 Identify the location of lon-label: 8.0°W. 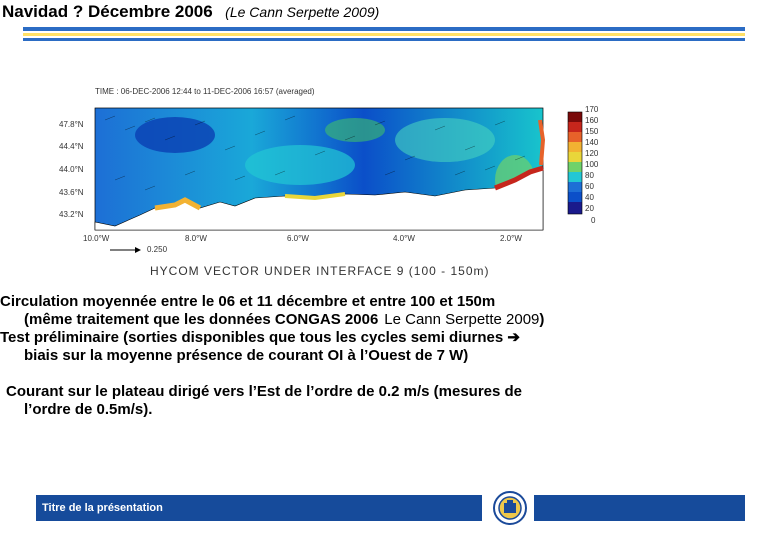
(196, 238).